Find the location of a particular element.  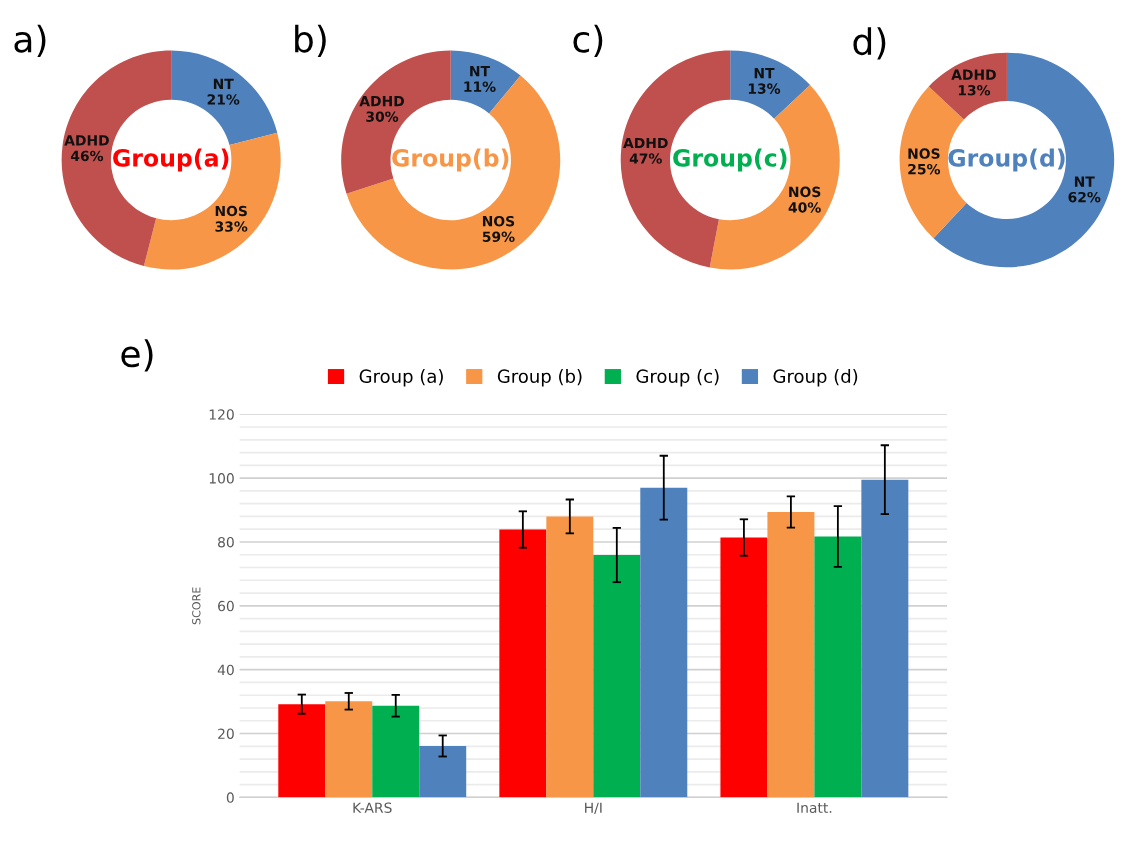

data-label: 33% is located at coordinates (231, 226).